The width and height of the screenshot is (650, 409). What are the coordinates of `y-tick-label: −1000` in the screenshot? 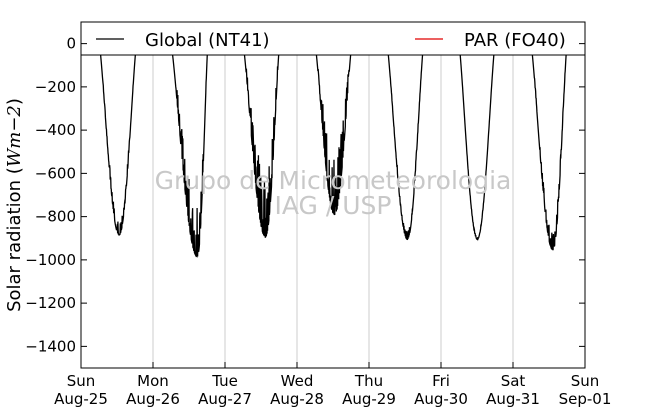 It's located at (50, 260).